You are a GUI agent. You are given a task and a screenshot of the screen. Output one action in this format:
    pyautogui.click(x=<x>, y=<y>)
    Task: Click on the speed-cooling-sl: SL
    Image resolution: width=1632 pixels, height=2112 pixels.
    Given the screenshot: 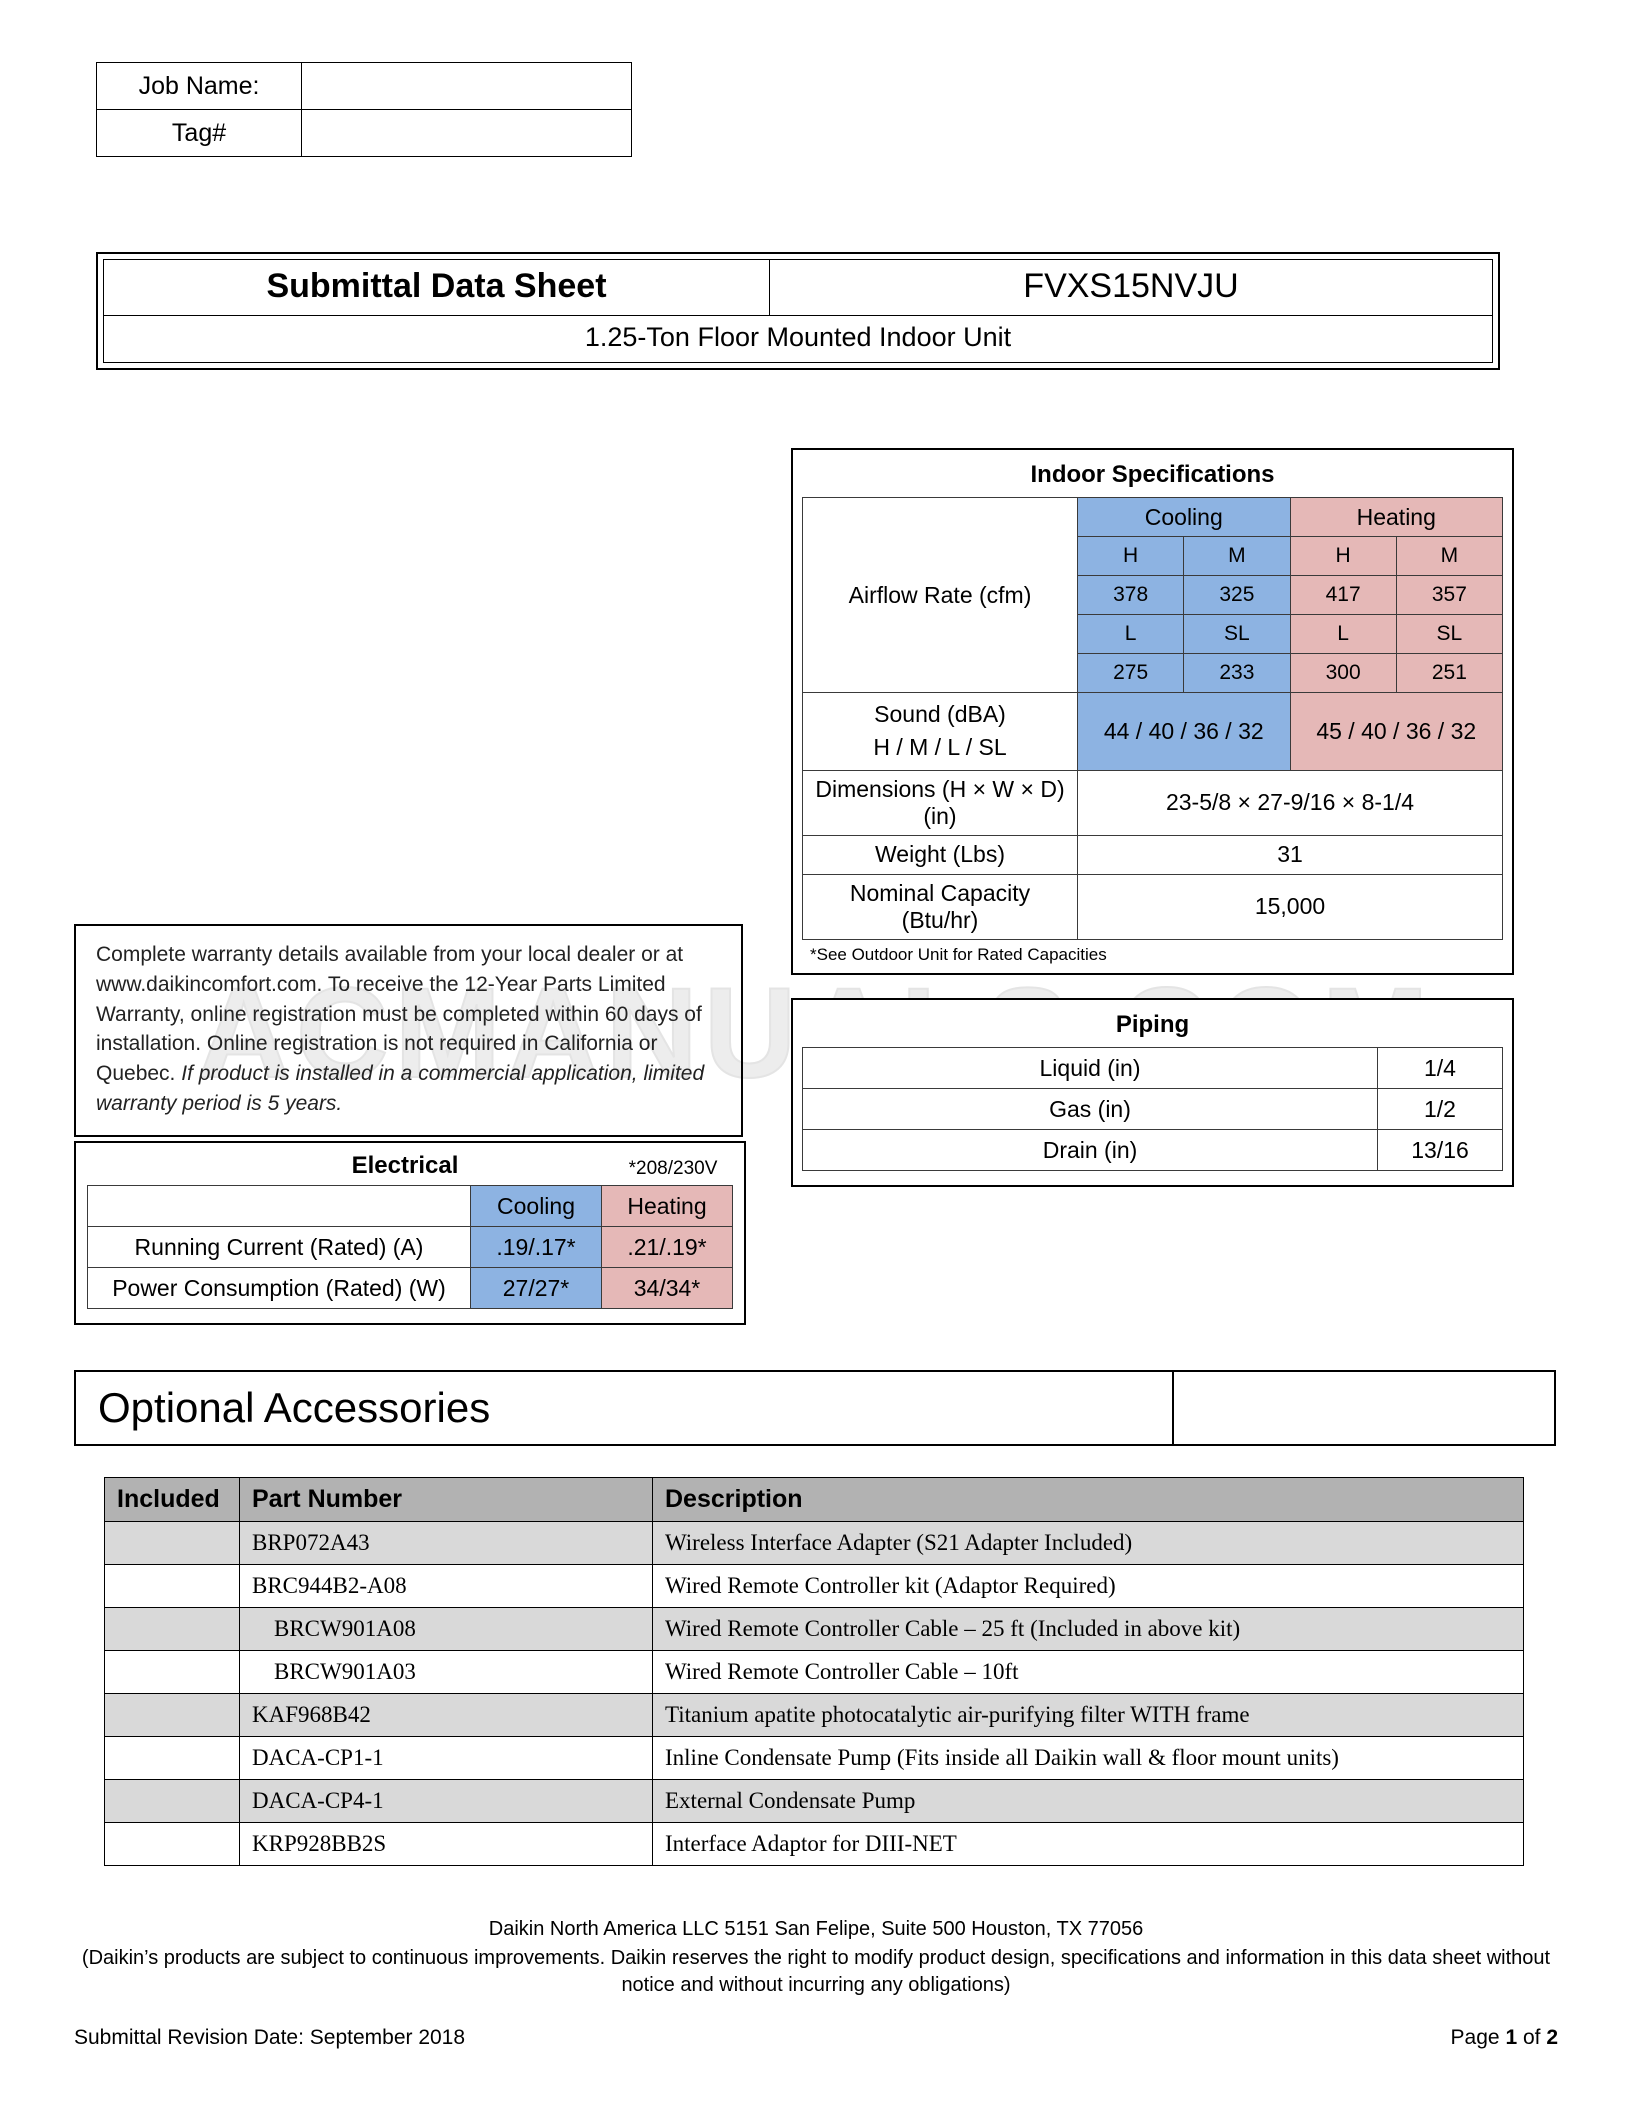 What is the action you would take?
    pyautogui.click(x=1237, y=634)
    